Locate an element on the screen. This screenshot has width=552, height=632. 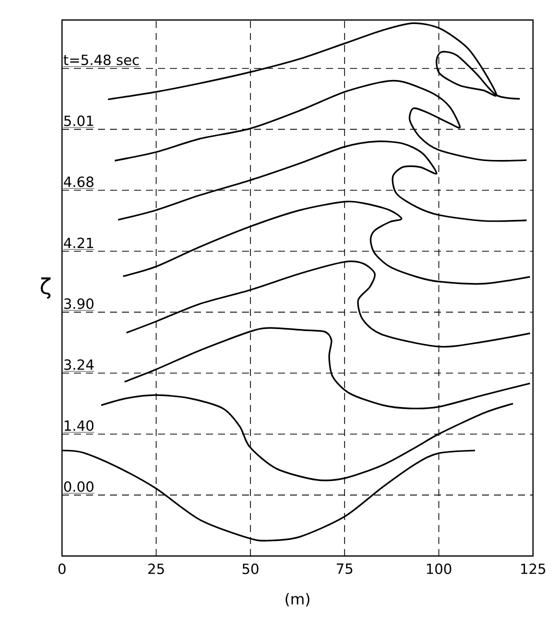
x-tick-label: 25 is located at coordinates (156, 569).